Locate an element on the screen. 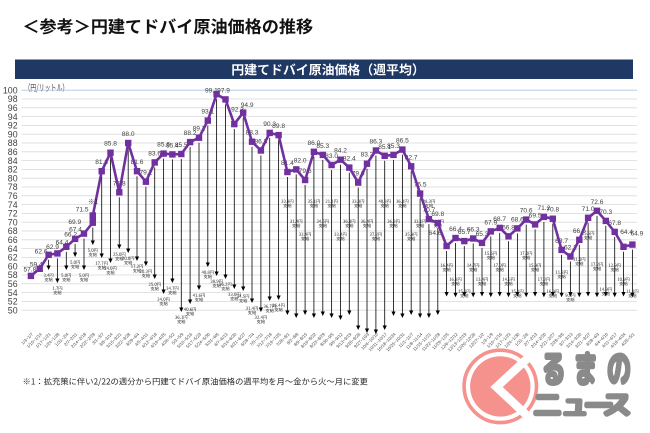 The width and height of the screenshot is (650, 433). svg-text: 66.4 is located at coordinates (455, 229).